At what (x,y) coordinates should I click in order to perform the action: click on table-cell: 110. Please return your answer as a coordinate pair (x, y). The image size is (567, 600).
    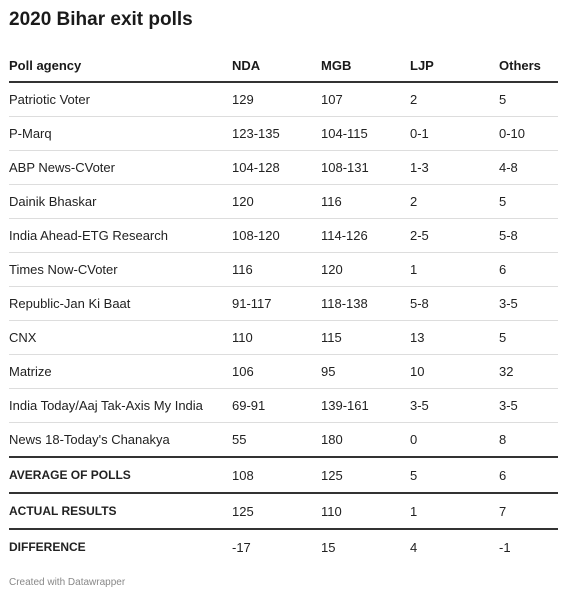
    Looking at the image, I should click on (276, 337).